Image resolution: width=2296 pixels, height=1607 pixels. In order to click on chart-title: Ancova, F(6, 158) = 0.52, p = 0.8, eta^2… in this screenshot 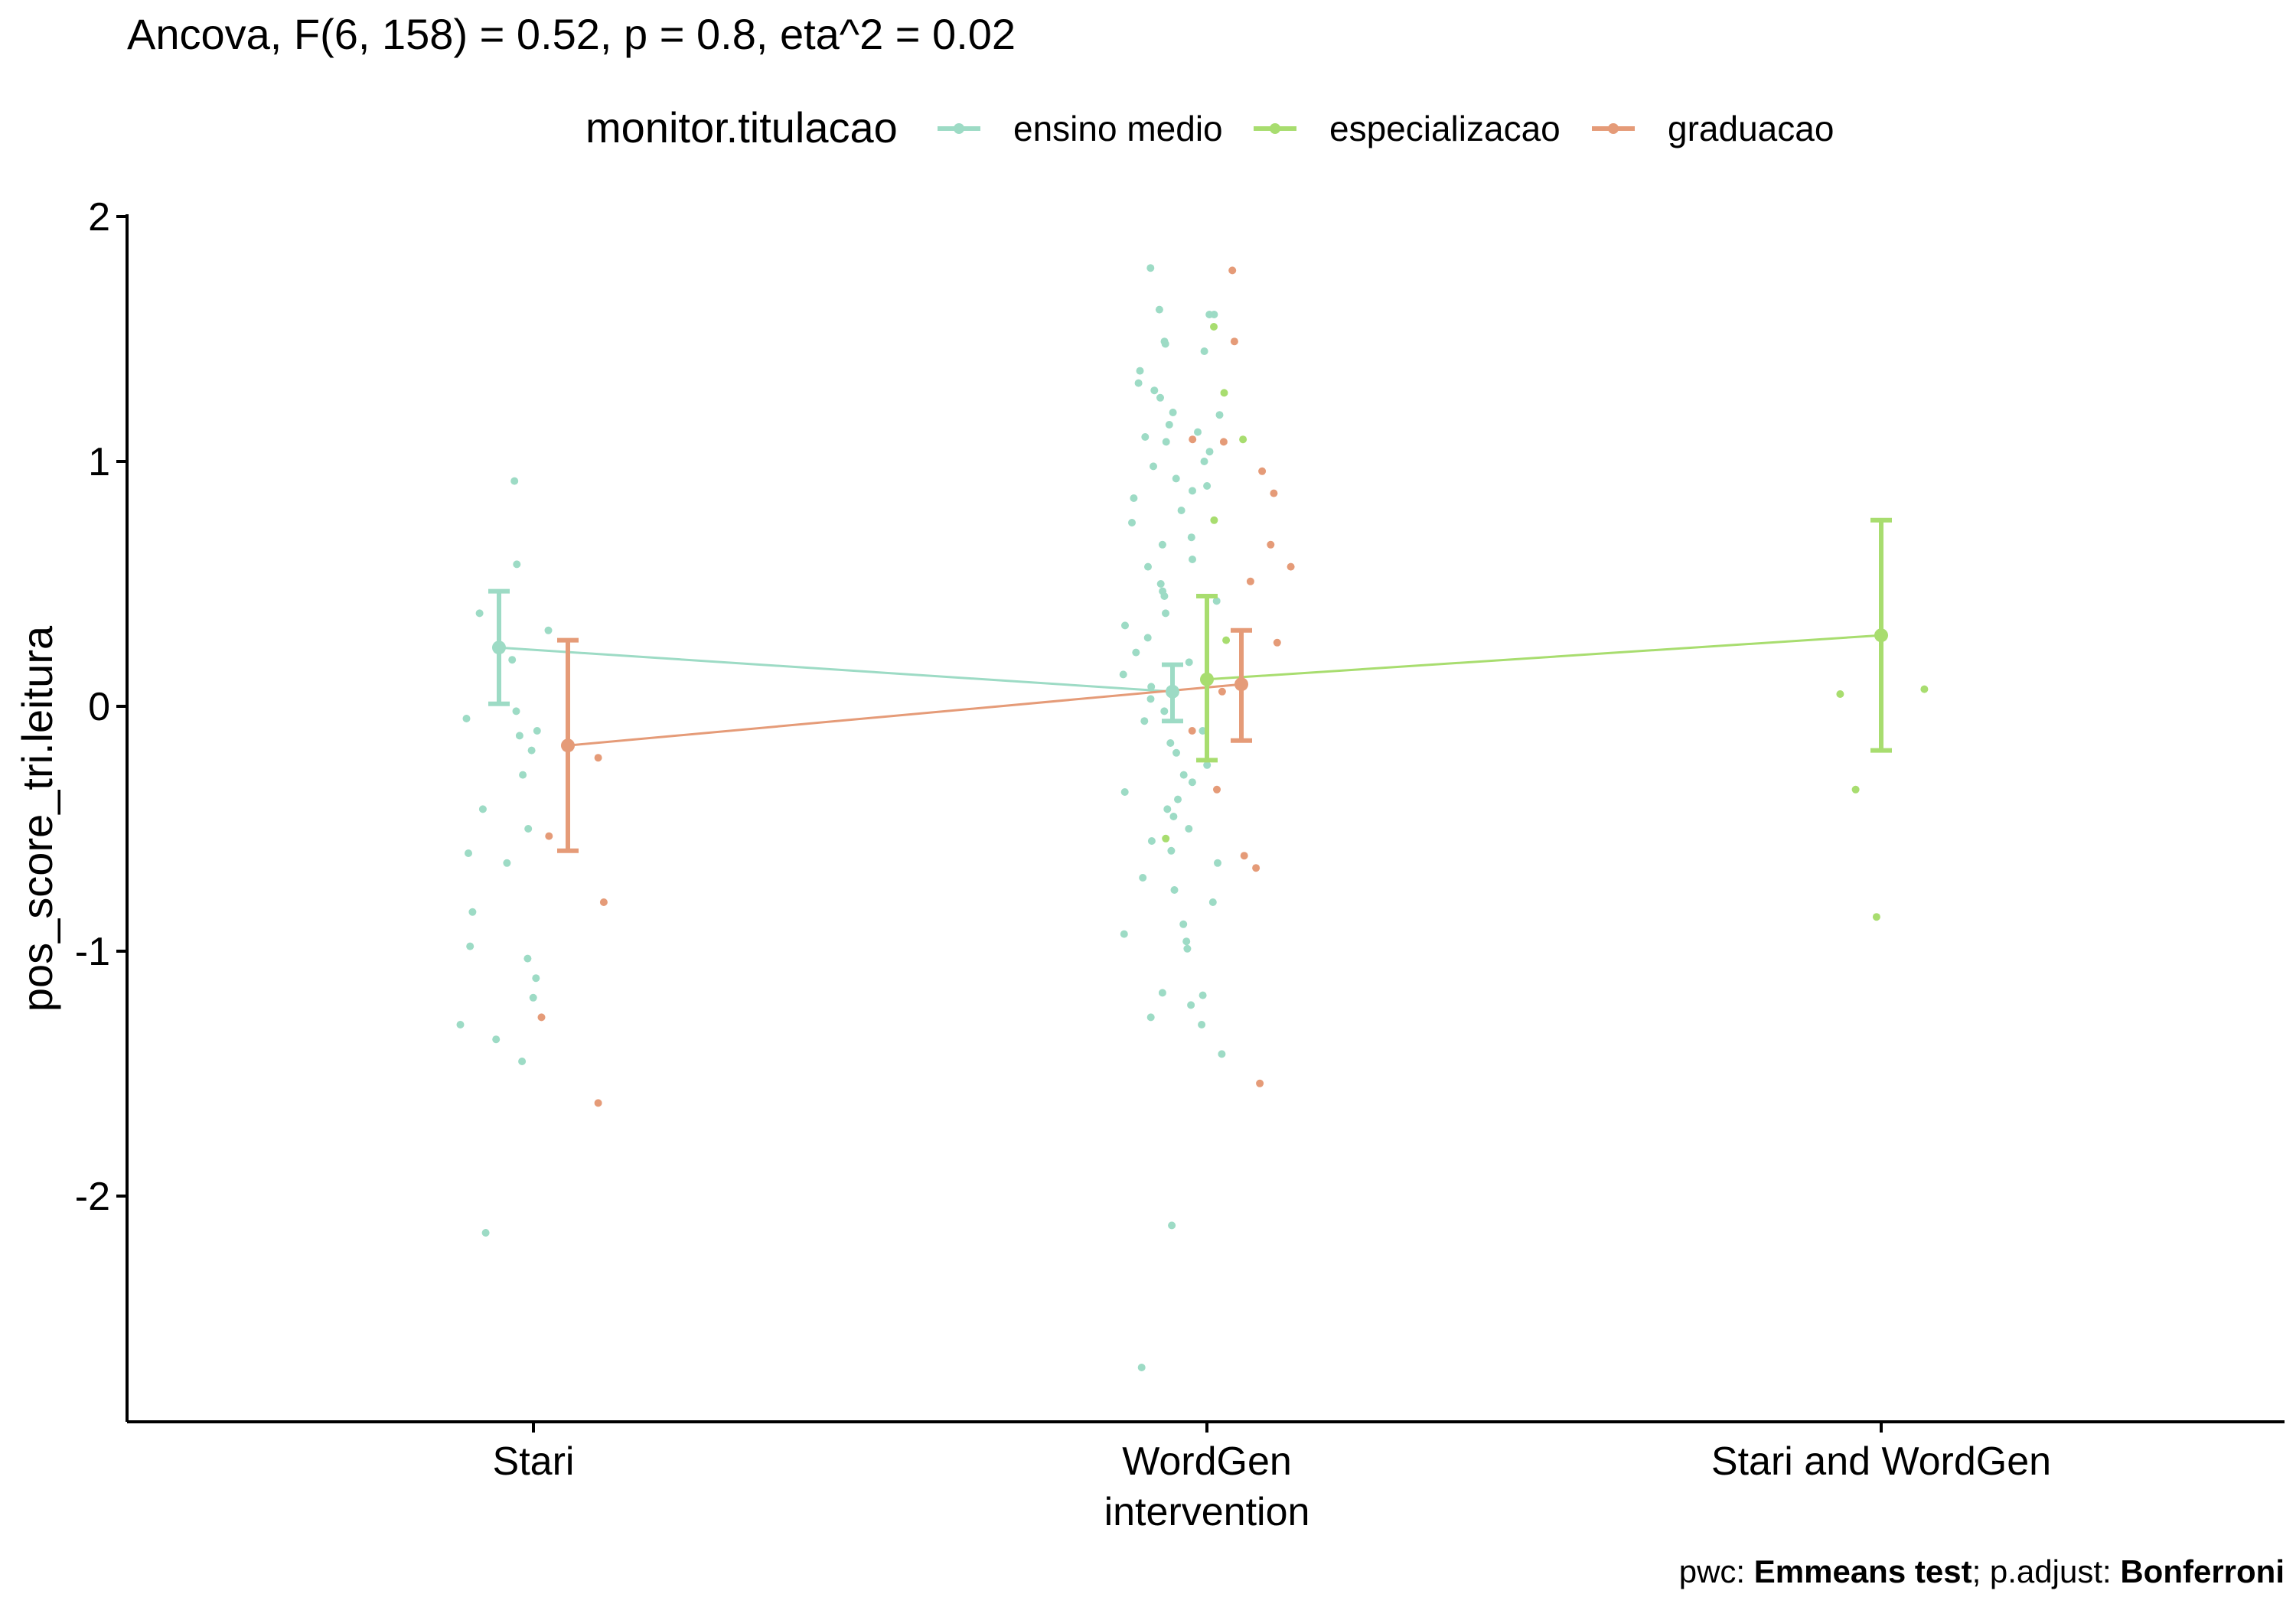, I will do `click(571, 34)`.